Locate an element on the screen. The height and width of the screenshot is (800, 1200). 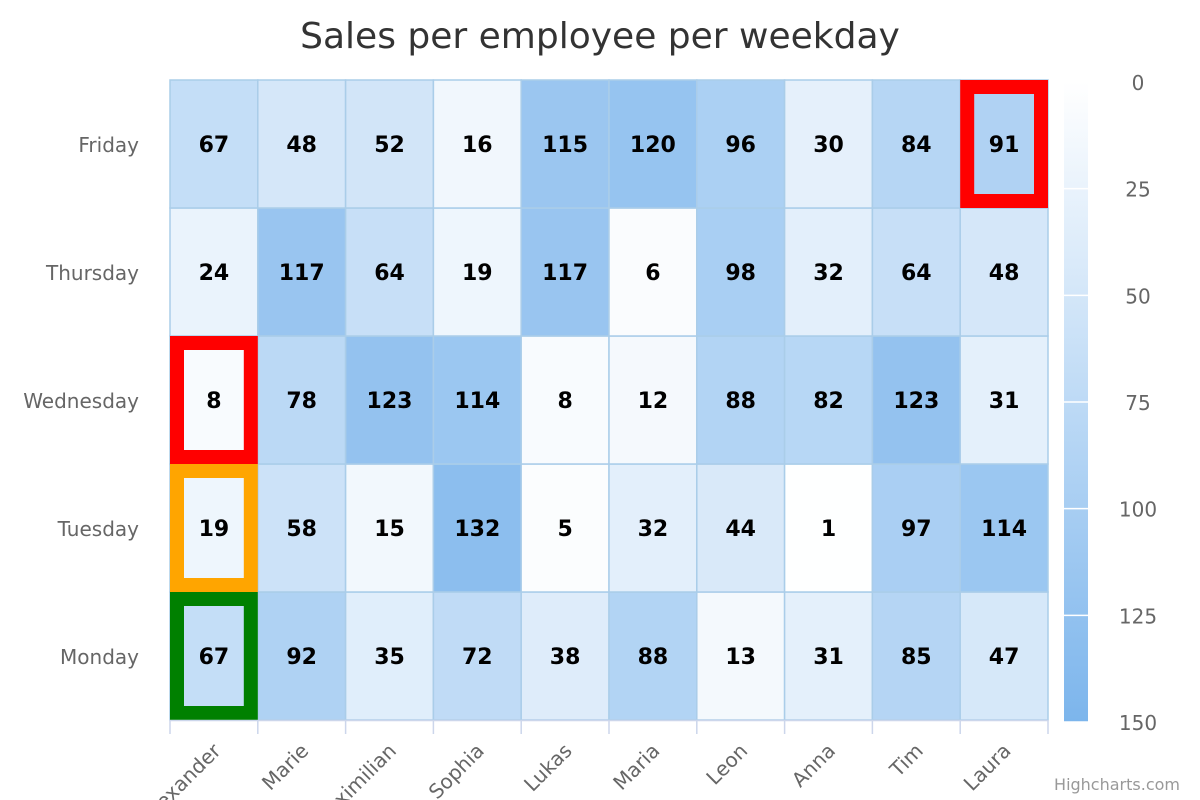
cell-value-label: 98 is located at coordinates (740, 273).